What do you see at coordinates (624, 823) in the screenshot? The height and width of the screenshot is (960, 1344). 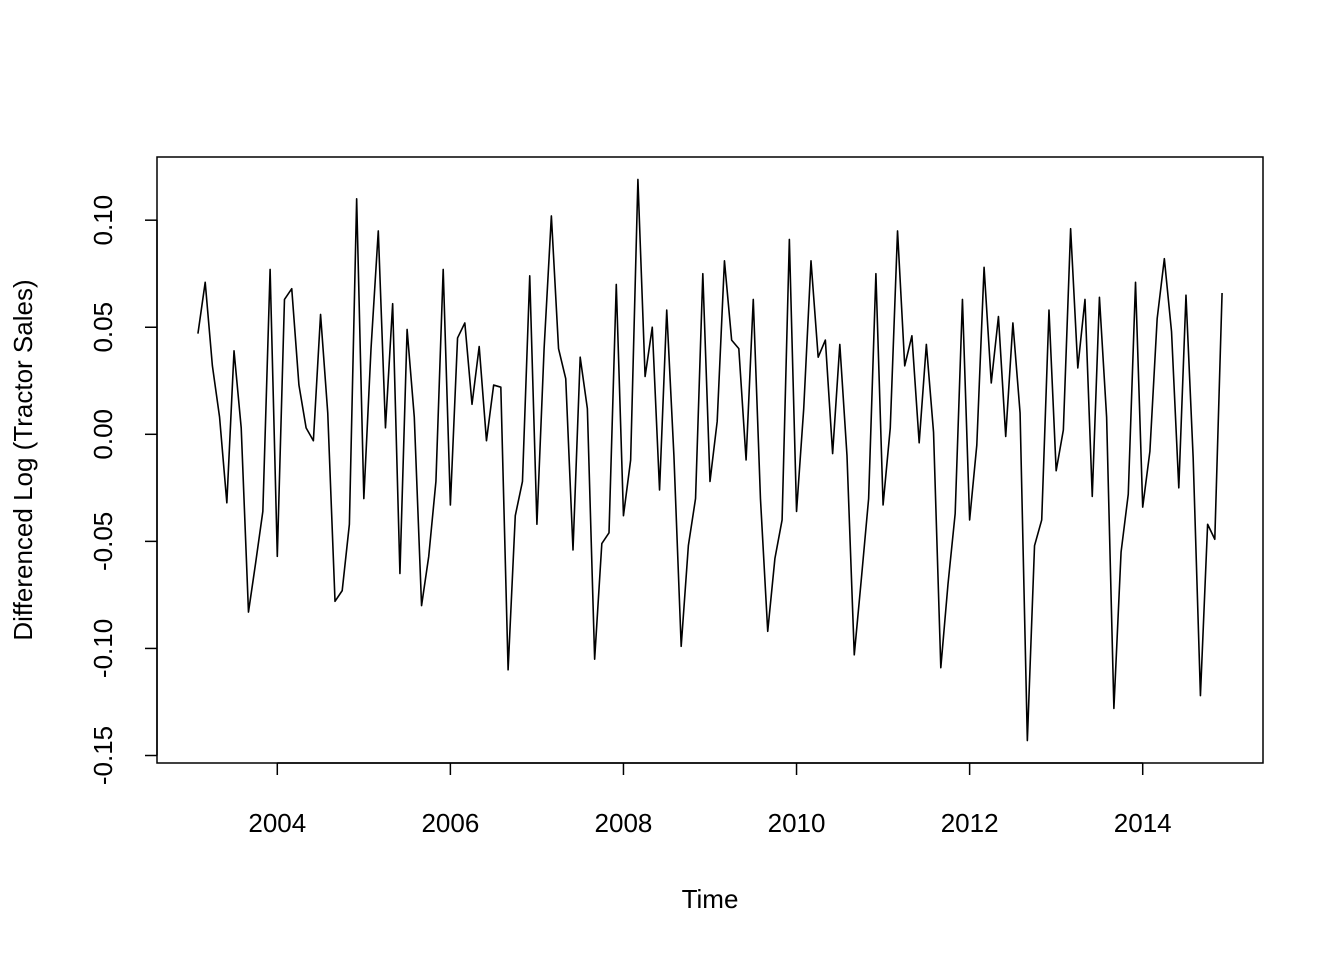 I see `x-tick-label: 2008` at bounding box center [624, 823].